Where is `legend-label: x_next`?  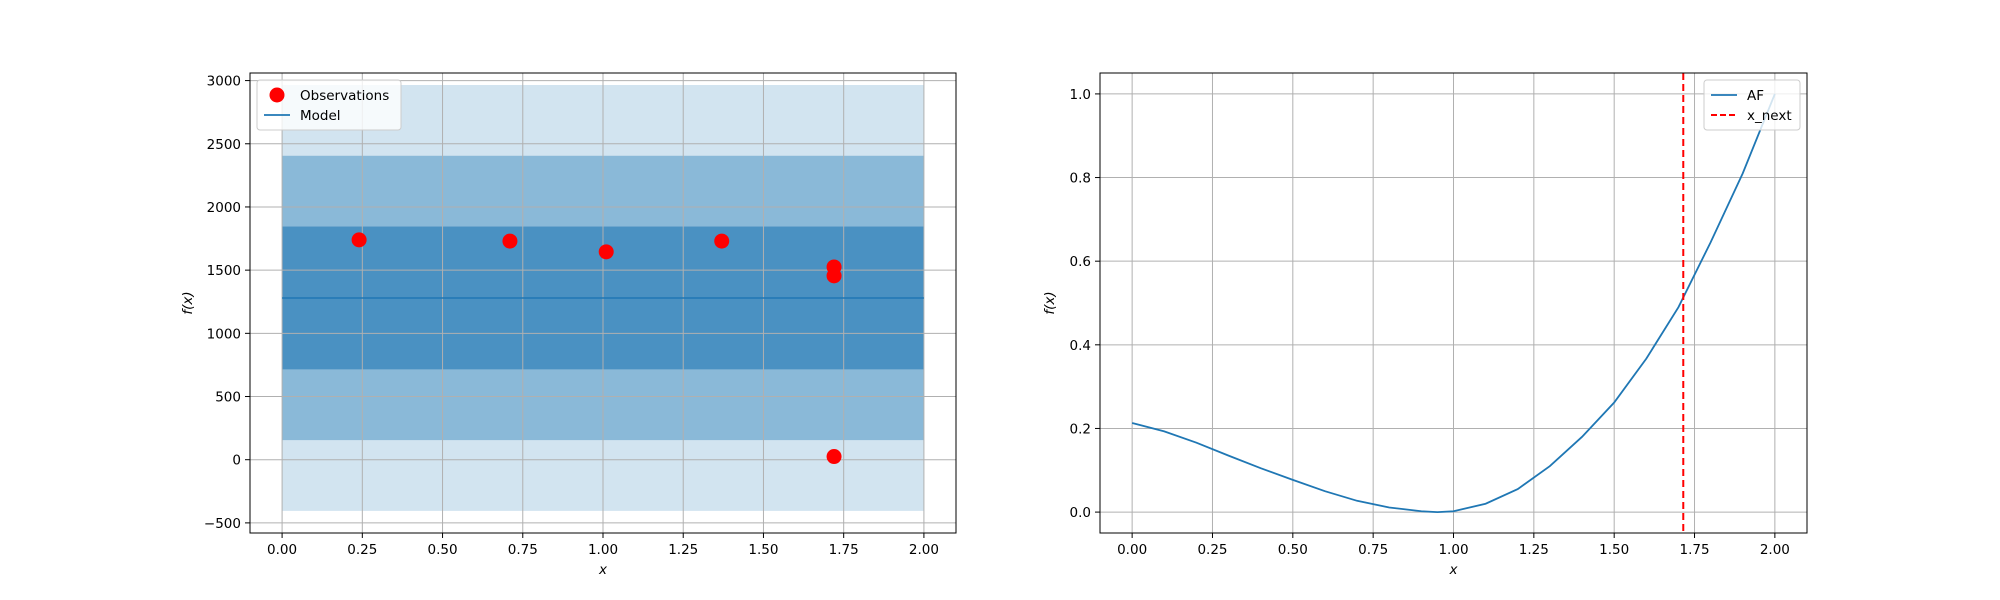 legend-label: x_next is located at coordinates (1769, 116).